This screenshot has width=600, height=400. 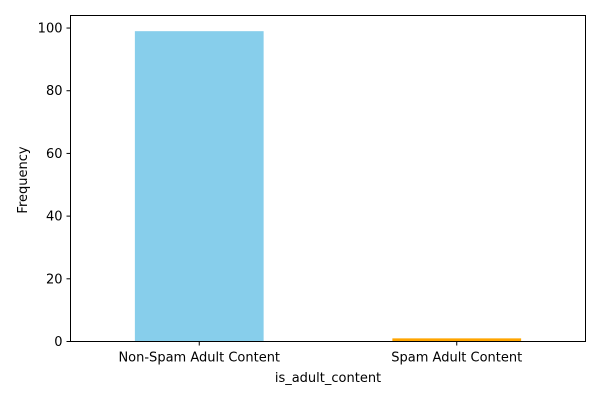 I want to click on x-tick-label-0: Non-Spam Adult Content, so click(x=199, y=358).